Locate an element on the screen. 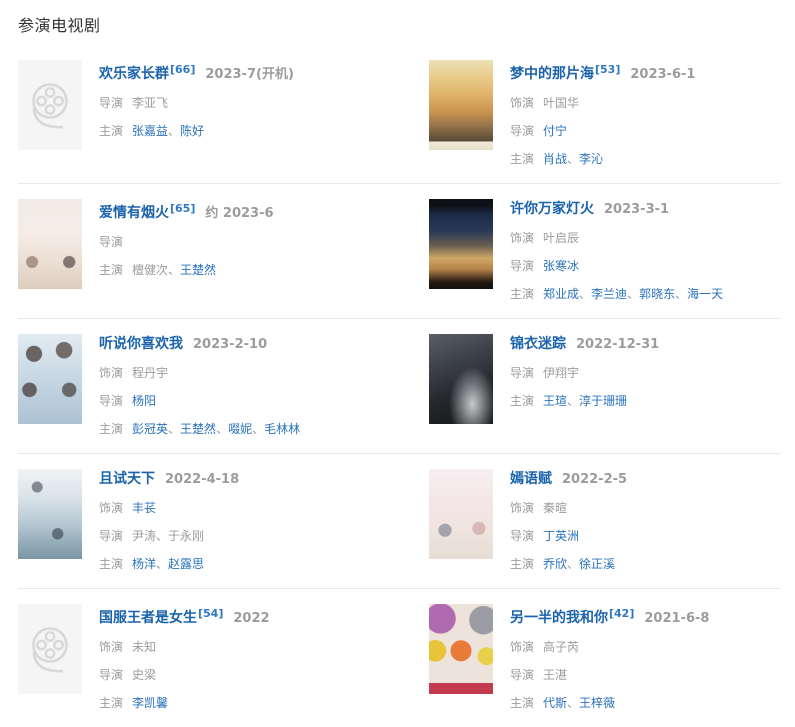 The image size is (795, 727). person-link: 赵露思 is located at coordinates (186, 564).